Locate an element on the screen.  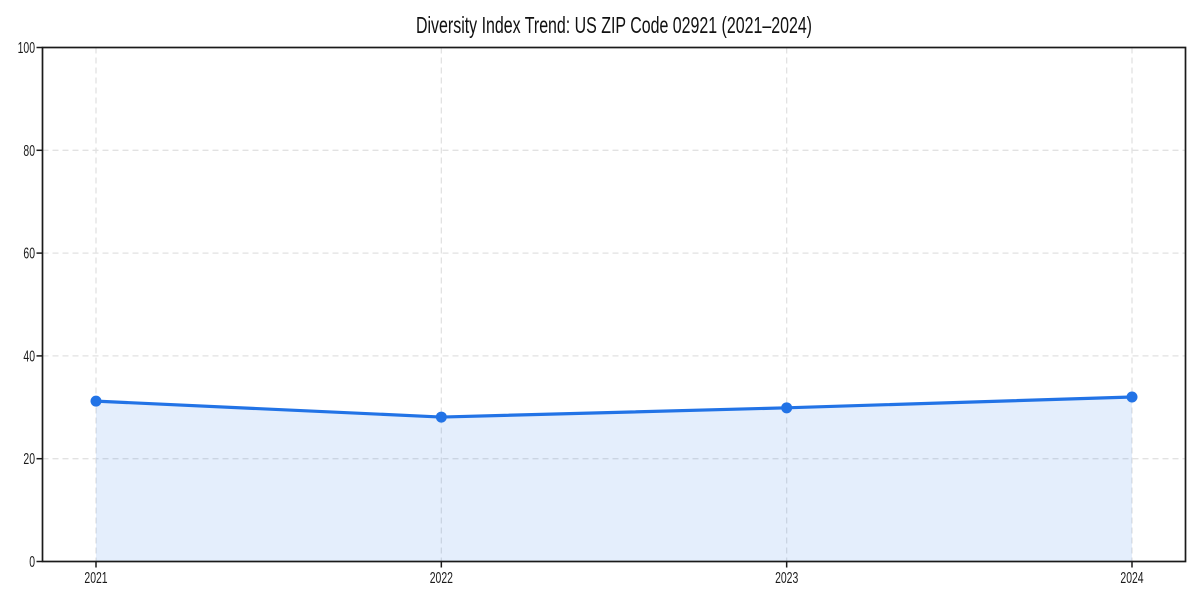
x-tick-label-2024: 2024 is located at coordinates (1131, 578).